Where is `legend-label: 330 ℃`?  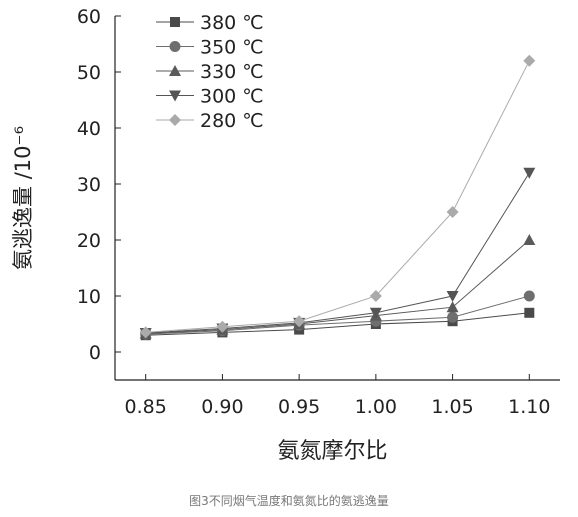
legend-label: 330 ℃ is located at coordinates (232, 72).